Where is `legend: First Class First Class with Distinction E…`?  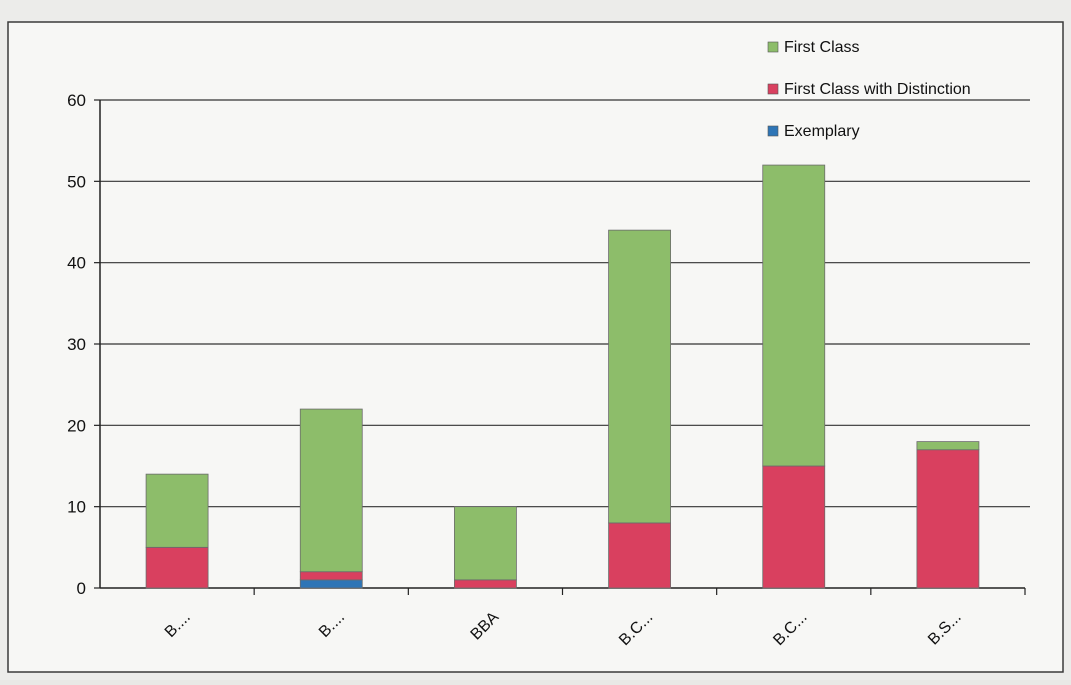 legend: First Class First Class with Distinction E… is located at coordinates (869, 89).